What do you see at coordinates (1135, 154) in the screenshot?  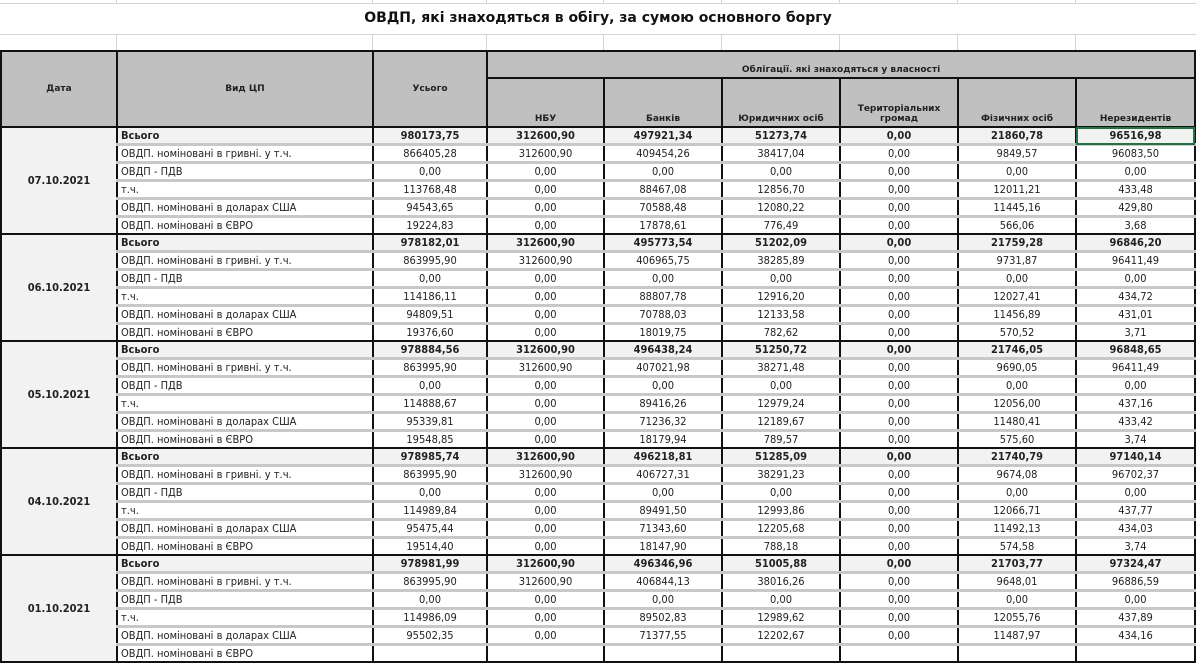 I see `nonresidents-cell: 96083,50` at bounding box center [1135, 154].